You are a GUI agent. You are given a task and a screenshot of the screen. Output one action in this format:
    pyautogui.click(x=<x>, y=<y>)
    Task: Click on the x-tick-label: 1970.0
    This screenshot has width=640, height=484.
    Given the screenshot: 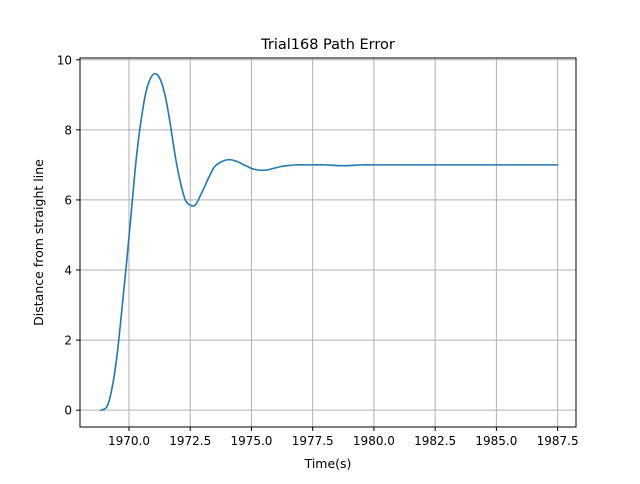 What is the action you would take?
    pyautogui.click(x=129, y=441)
    